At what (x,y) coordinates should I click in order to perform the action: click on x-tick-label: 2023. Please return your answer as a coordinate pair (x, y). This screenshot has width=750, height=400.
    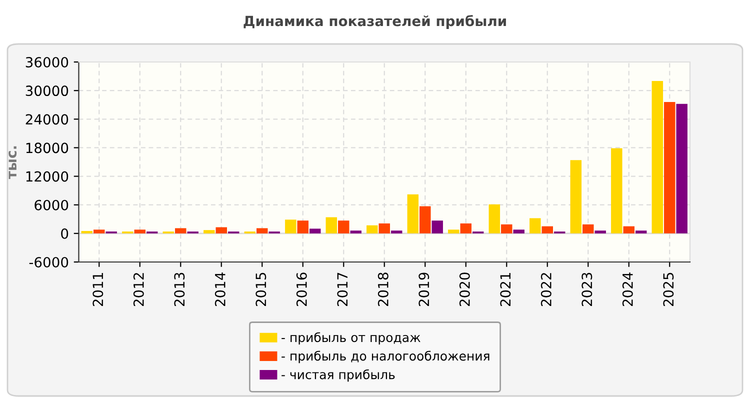
    Looking at the image, I should click on (587, 289).